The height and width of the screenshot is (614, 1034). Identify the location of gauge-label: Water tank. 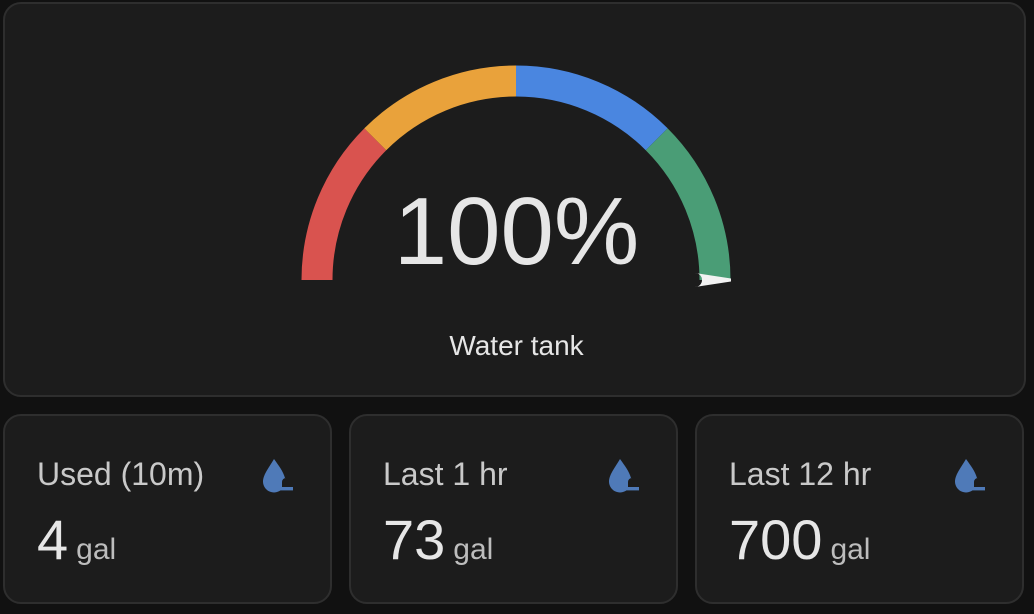
(516, 345).